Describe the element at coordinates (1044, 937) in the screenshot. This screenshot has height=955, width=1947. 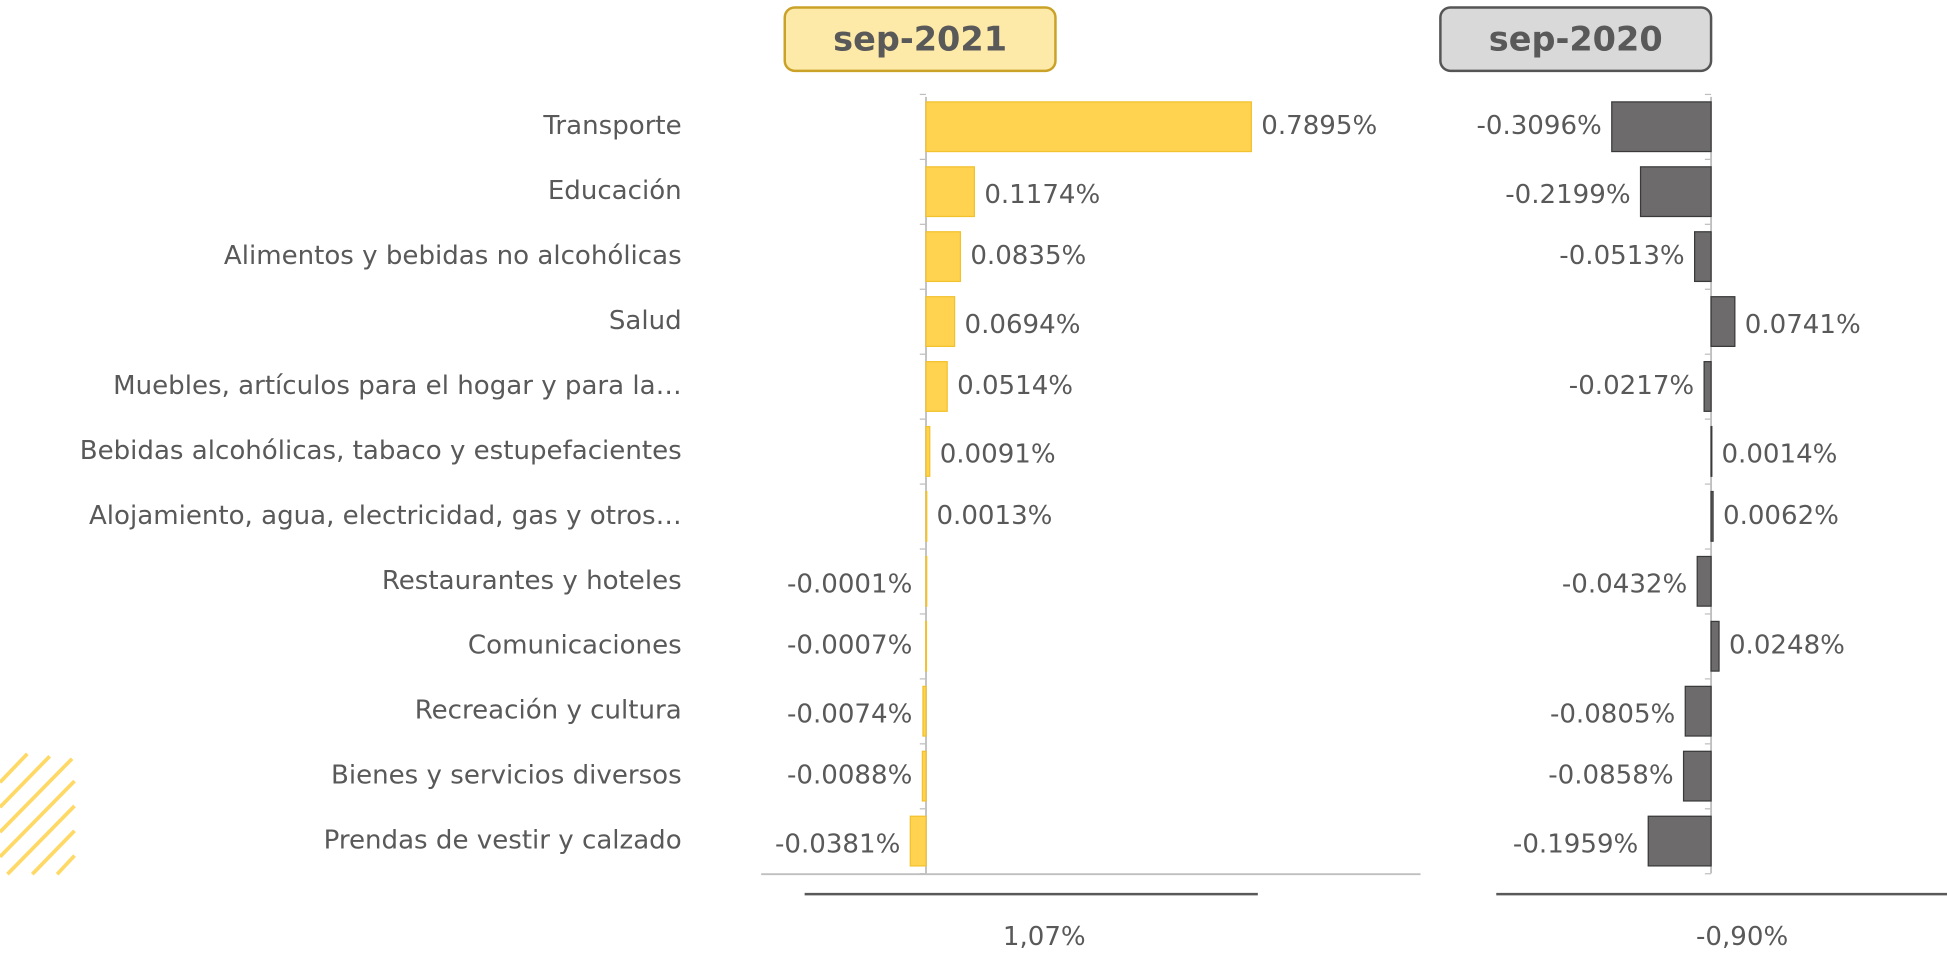
I see `total-label: 1,07%` at that location.